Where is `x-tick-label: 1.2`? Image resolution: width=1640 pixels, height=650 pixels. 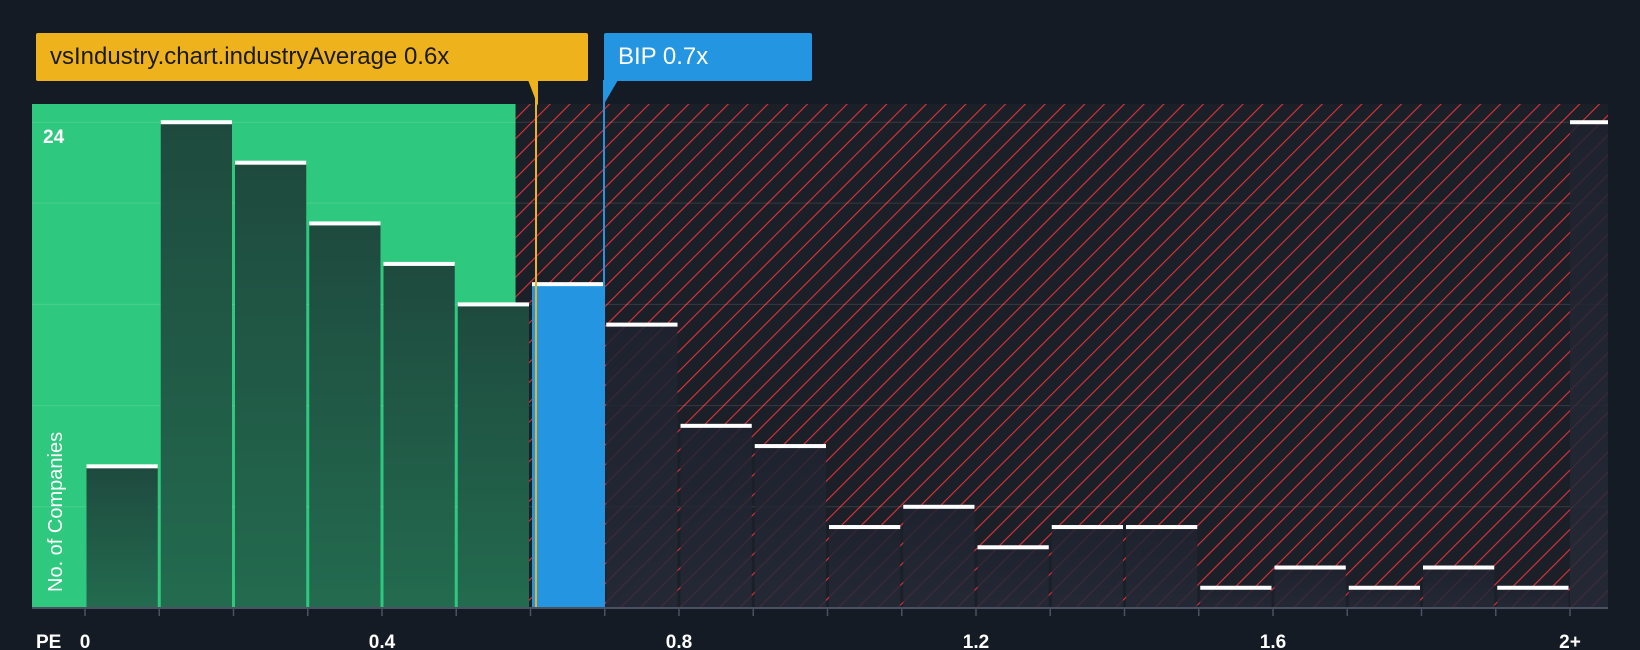 x-tick-label: 1.2 is located at coordinates (976, 641).